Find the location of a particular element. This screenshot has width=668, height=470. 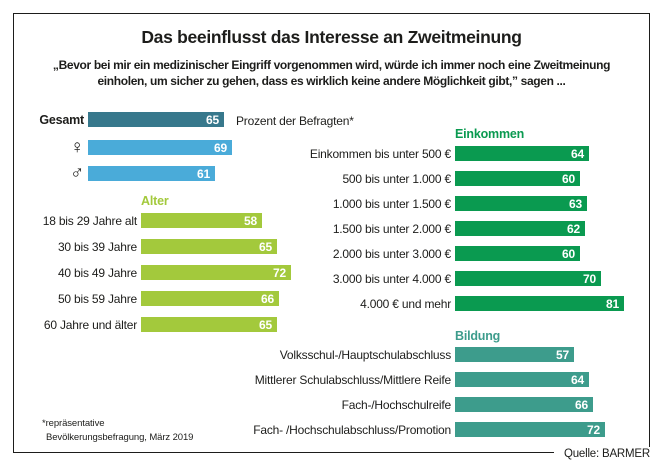

bar-value: 58 is located at coordinates (250, 220).